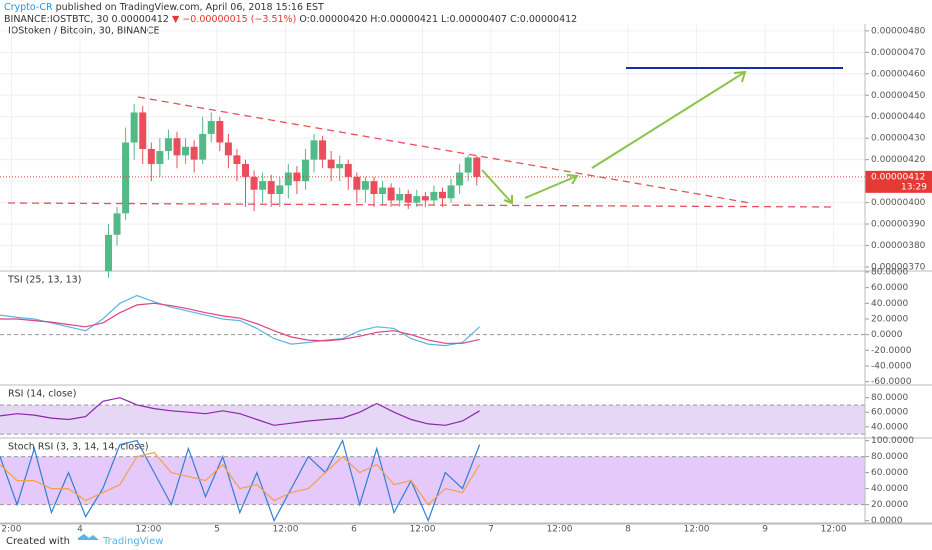 The image size is (932, 550). I want to click on logo, so click(88, 537).